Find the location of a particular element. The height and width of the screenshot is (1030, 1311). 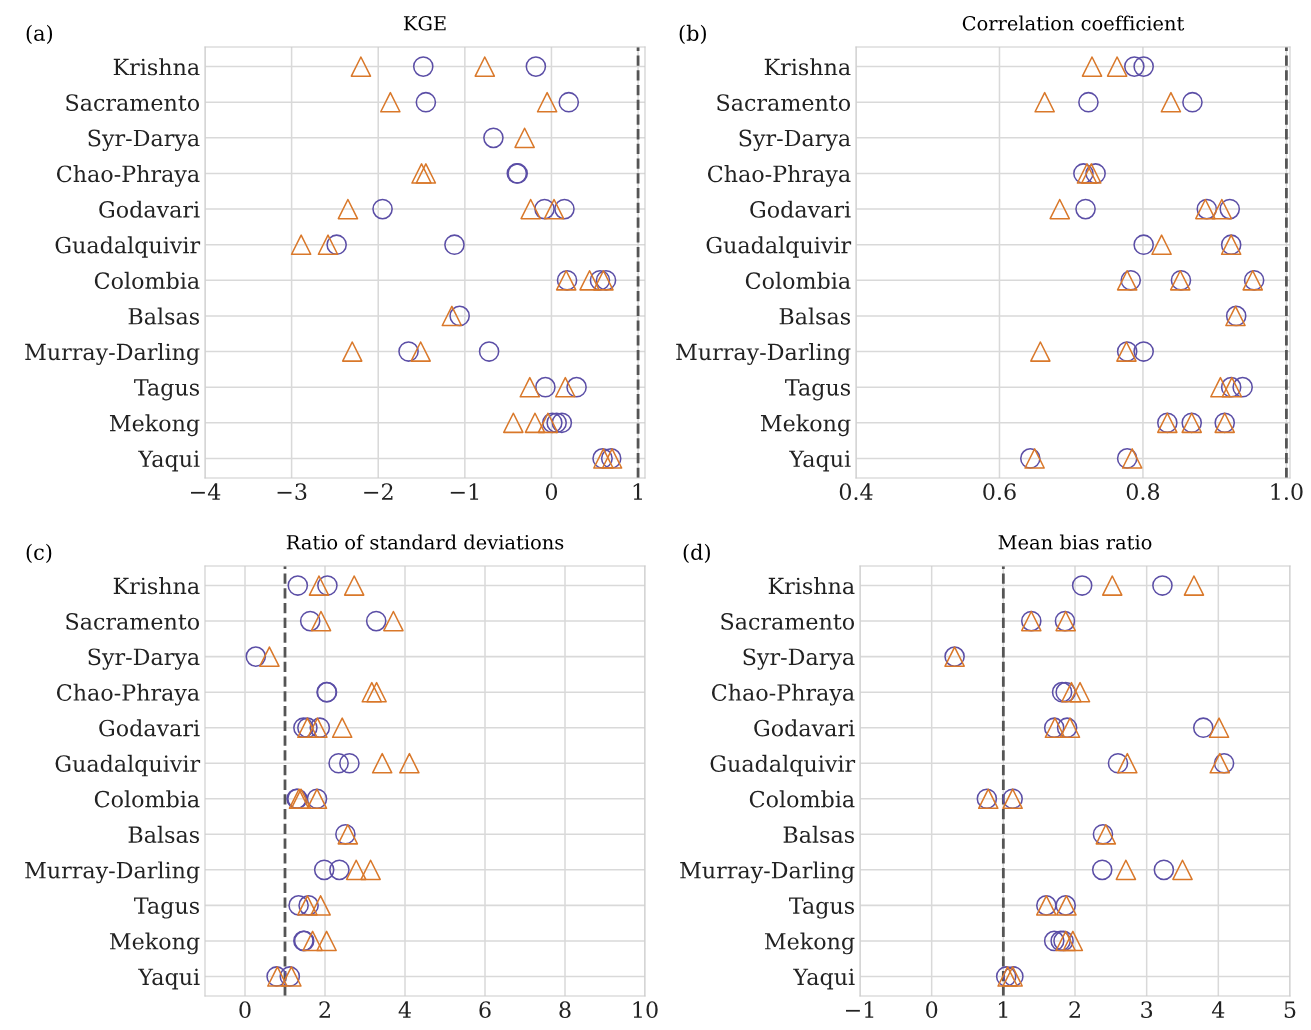

x-tick-label: 1.0 is located at coordinates (1287, 492).